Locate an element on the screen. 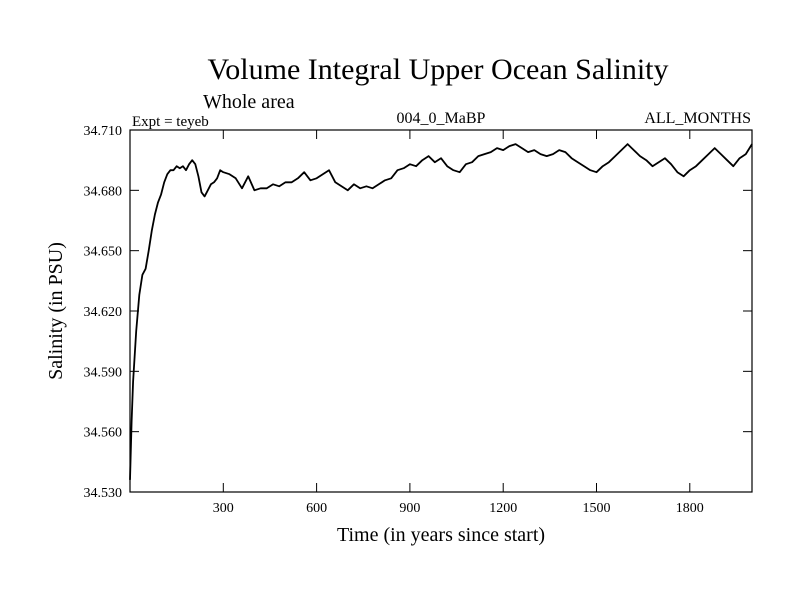  y-tick-label: 34.710 is located at coordinates (103, 131).